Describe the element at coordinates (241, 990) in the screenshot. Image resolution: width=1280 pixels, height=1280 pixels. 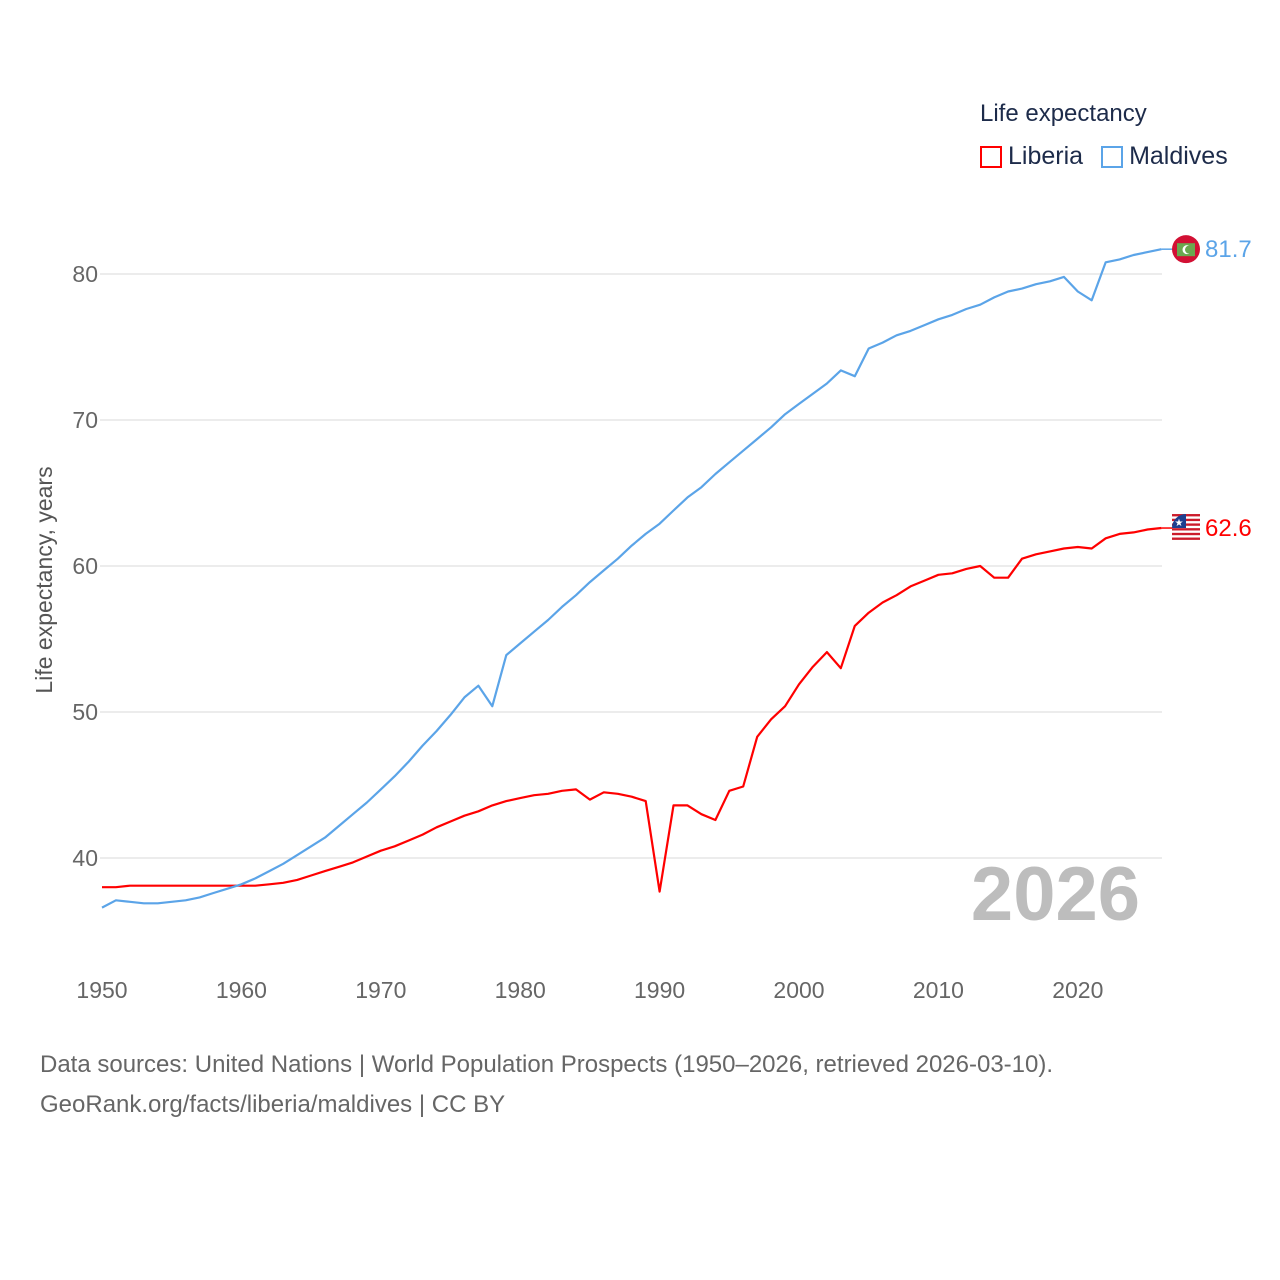
I see `x-tick-label: 1960` at that location.